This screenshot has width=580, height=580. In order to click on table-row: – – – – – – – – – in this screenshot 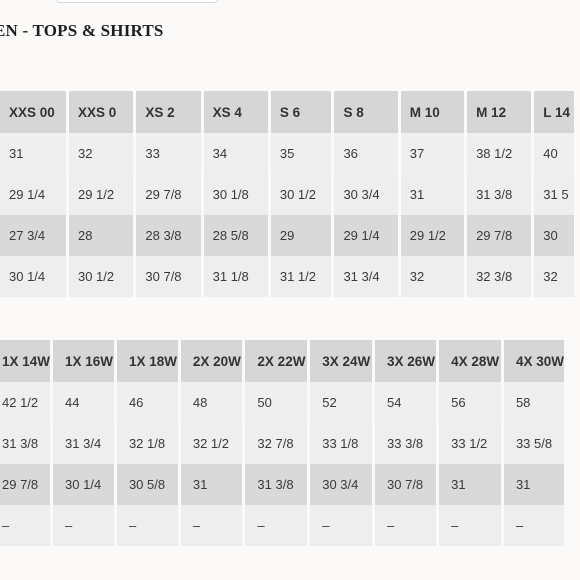, I will do `click(282, 525)`.